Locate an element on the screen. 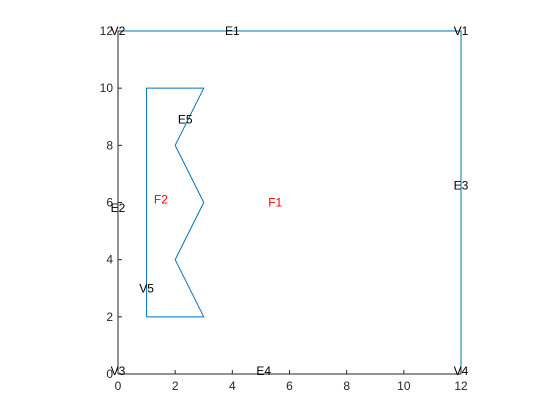  y-tick-label: 0 is located at coordinates (109, 374).